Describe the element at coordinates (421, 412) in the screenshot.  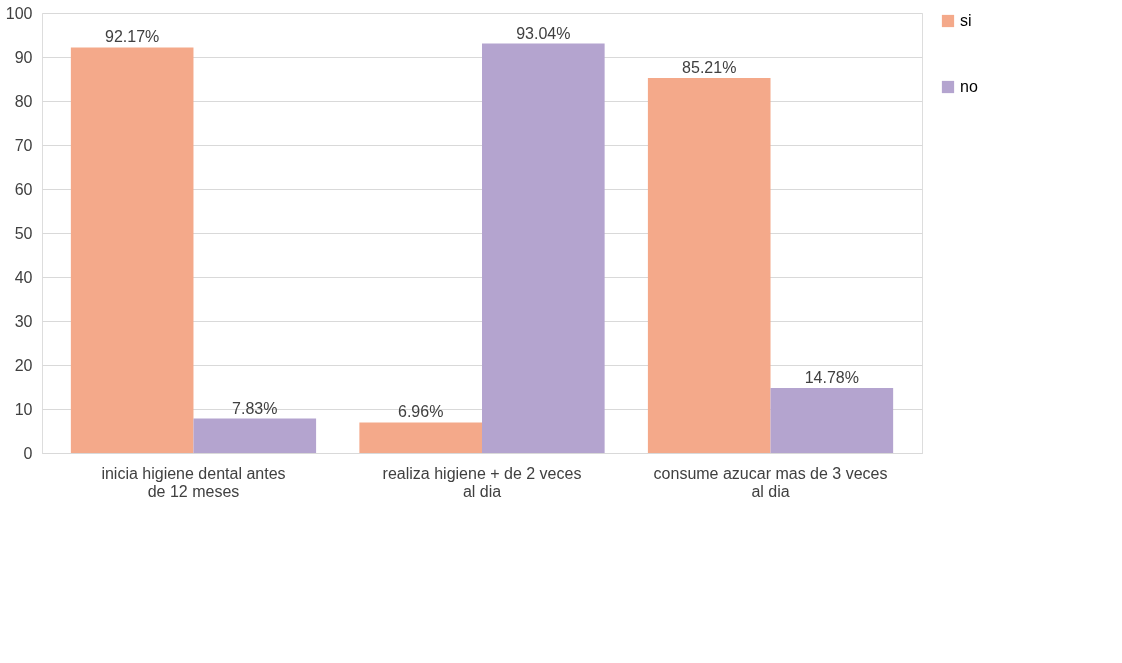
I see `data-label: 6.96%` at that location.